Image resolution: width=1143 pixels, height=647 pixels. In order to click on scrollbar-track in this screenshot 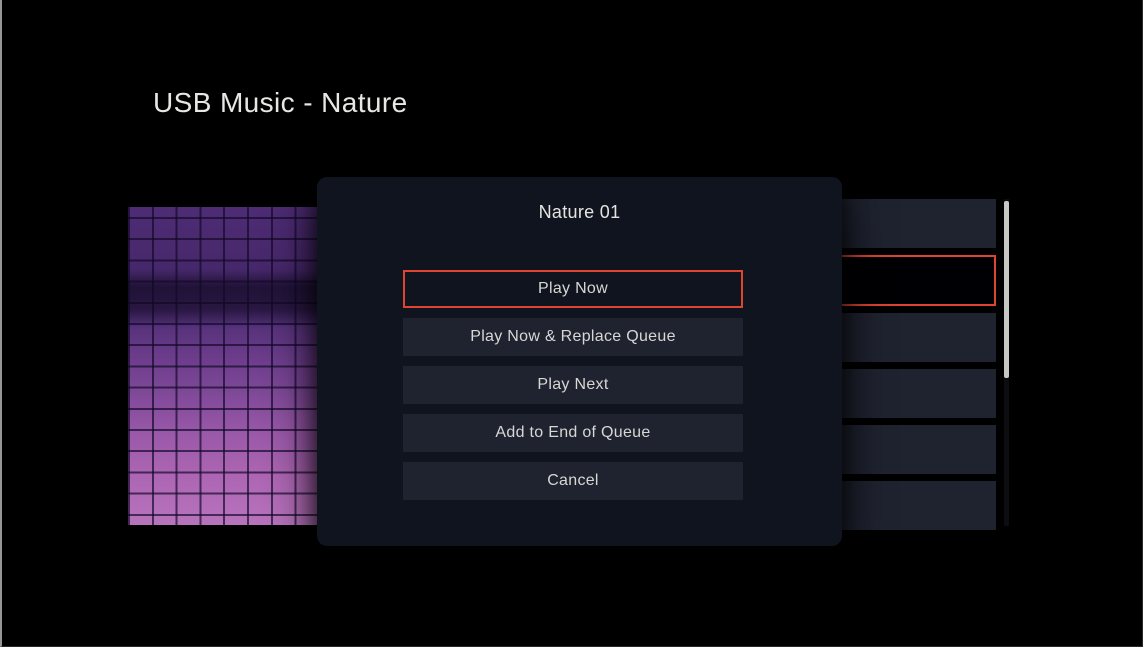, I will do `click(1006, 362)`.